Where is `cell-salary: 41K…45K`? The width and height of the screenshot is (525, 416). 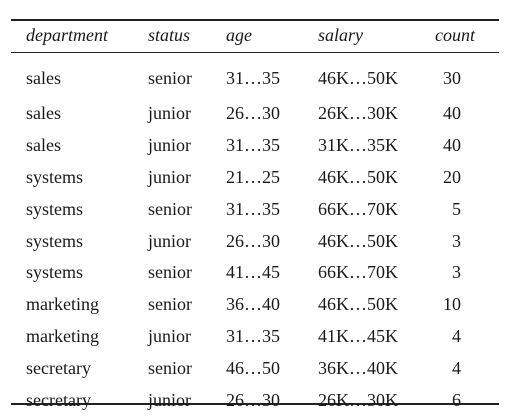 cell-salary: 41K…45K is located at coordinates (358, 335).